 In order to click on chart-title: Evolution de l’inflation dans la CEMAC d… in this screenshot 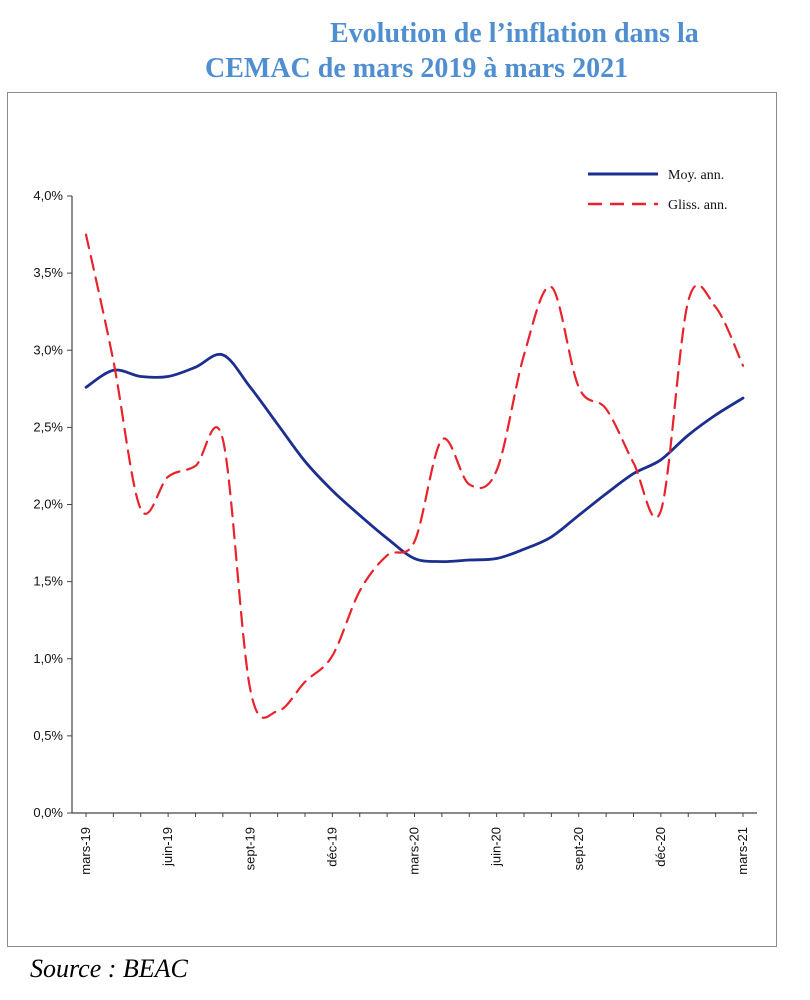, I will do `click(405, 52)`.